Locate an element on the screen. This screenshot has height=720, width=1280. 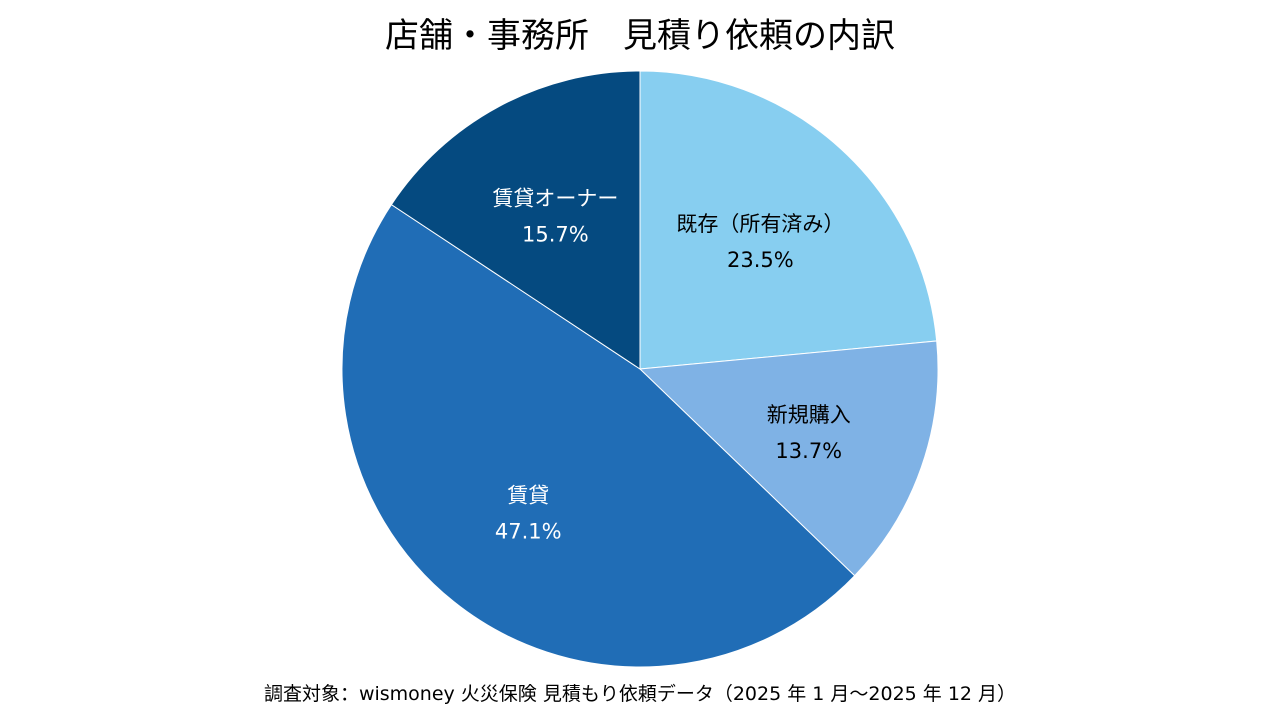
slice-label: 新規購入 is located at coordinates (809, 415).